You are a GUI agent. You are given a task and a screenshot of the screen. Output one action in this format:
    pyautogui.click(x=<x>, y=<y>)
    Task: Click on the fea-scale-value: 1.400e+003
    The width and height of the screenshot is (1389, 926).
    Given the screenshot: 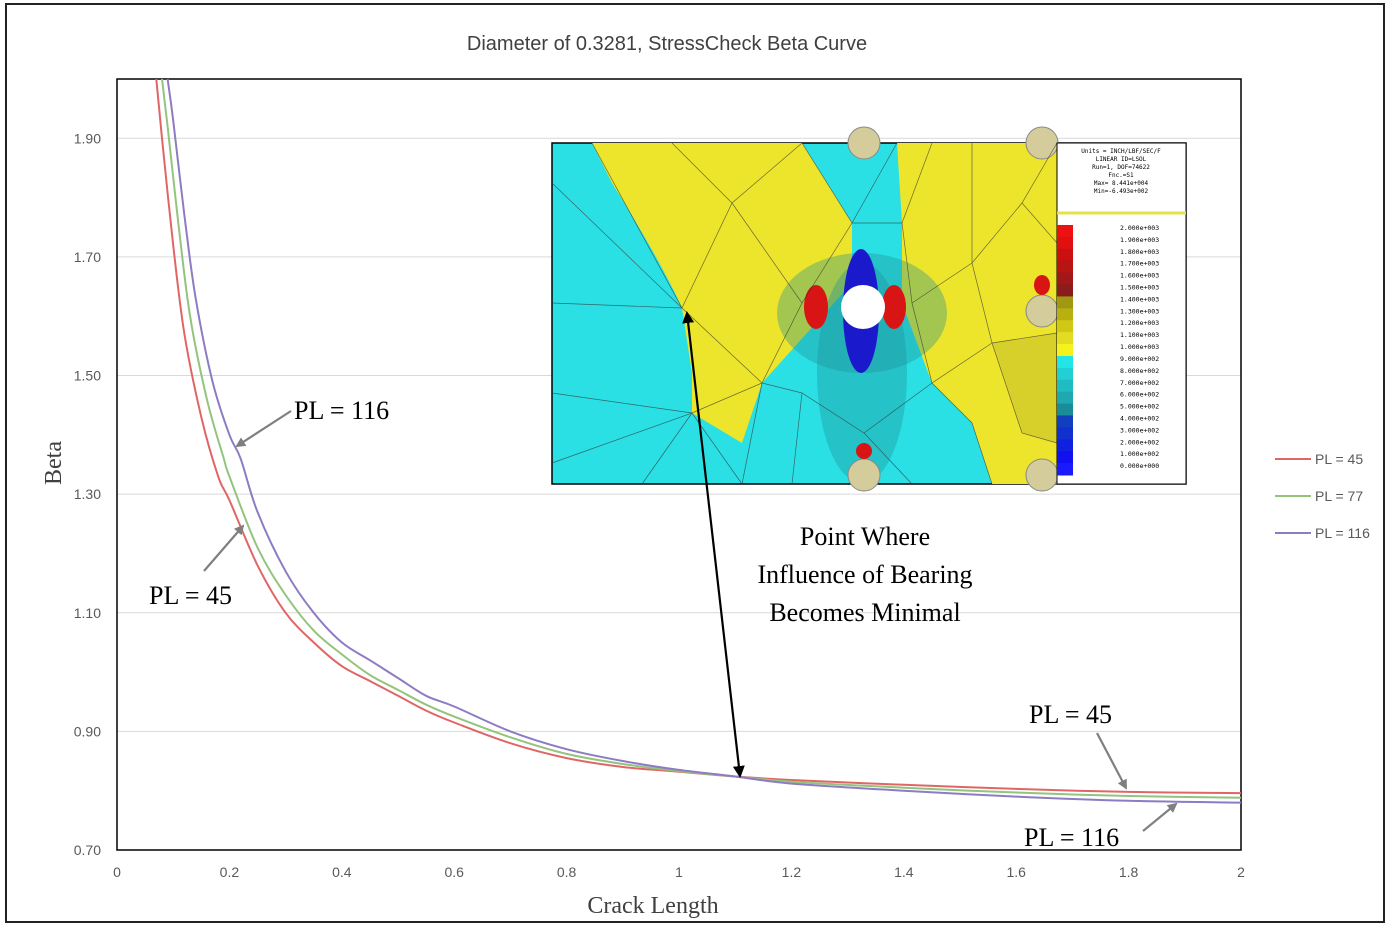 What is the action you would take?
    pyautogui.click(x=1139, y=299)
    